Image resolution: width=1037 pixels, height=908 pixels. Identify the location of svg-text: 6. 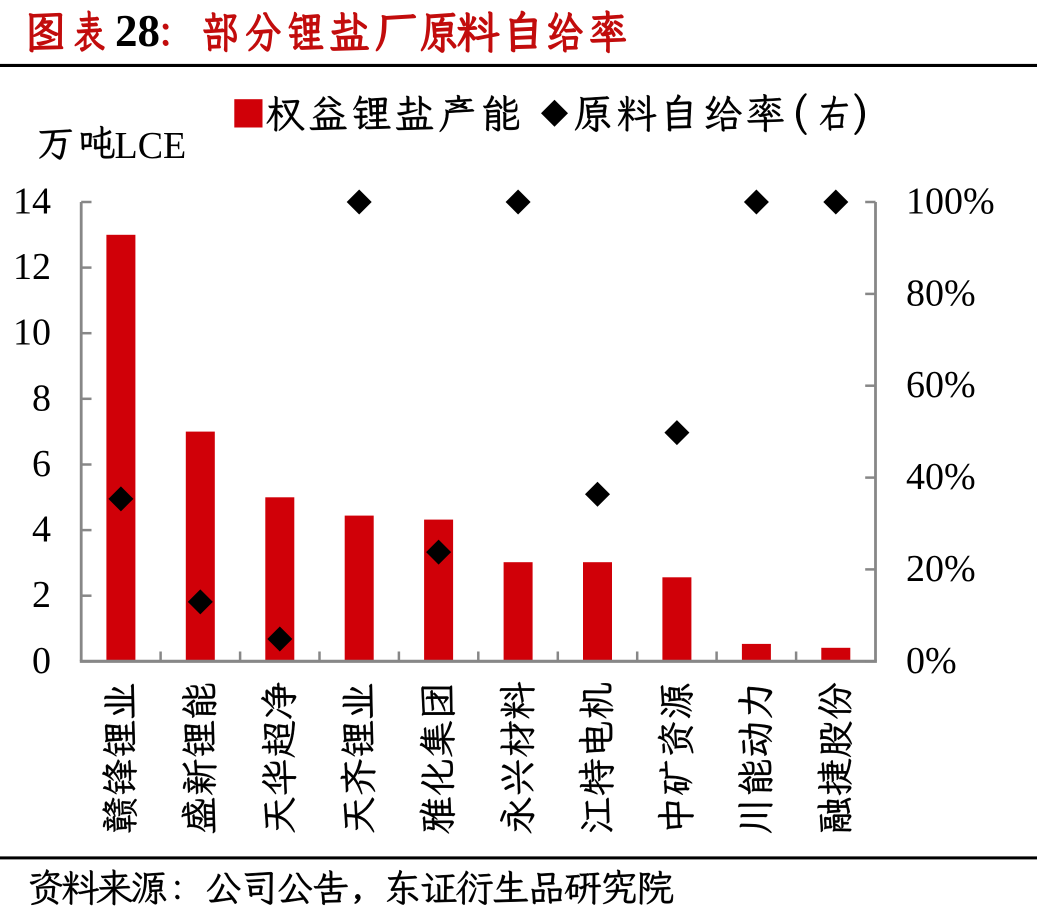
(41, 464).